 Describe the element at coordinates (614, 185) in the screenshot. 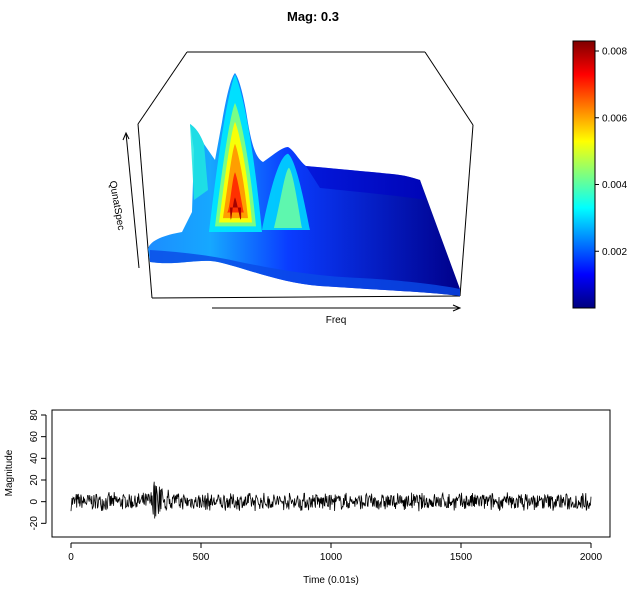

I see `colorbar-tick-label: 0.004` at that location.